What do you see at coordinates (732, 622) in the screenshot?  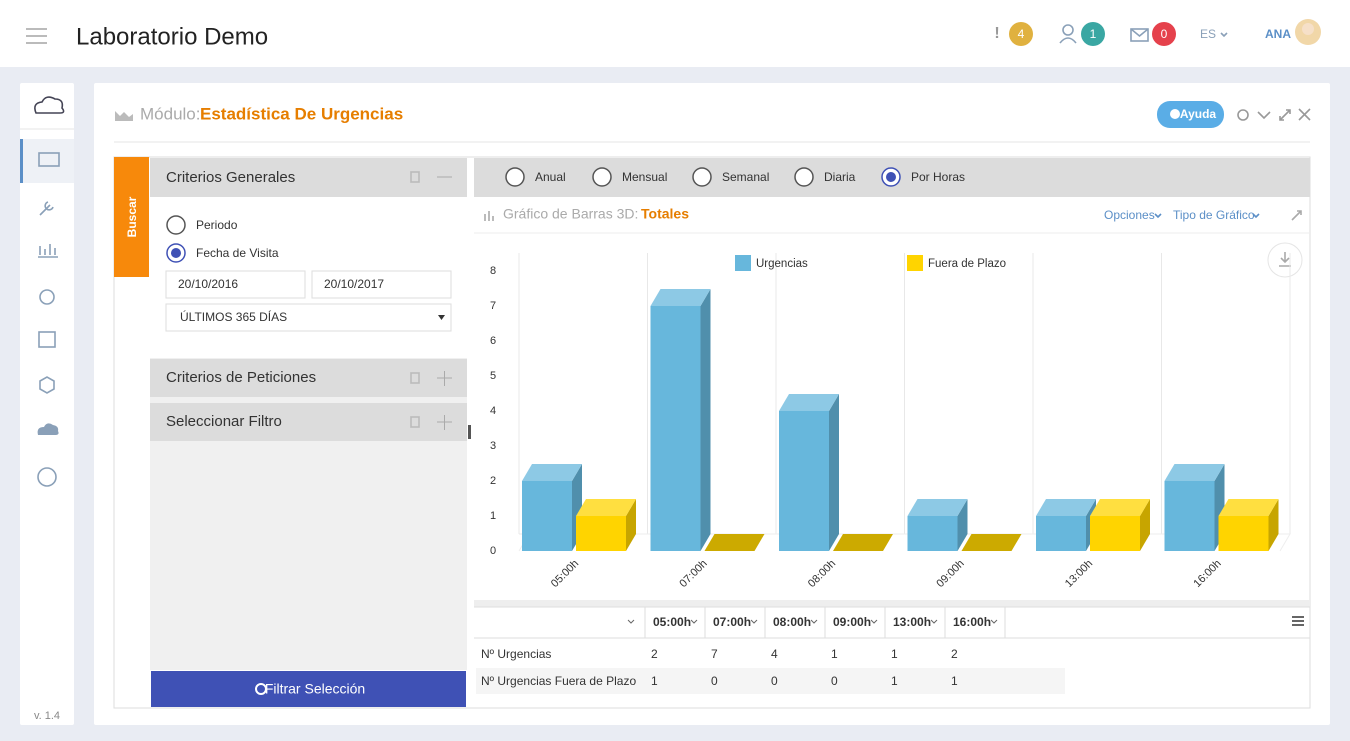 I see `column-header: 07:00h` at bounding box center [732, 622].